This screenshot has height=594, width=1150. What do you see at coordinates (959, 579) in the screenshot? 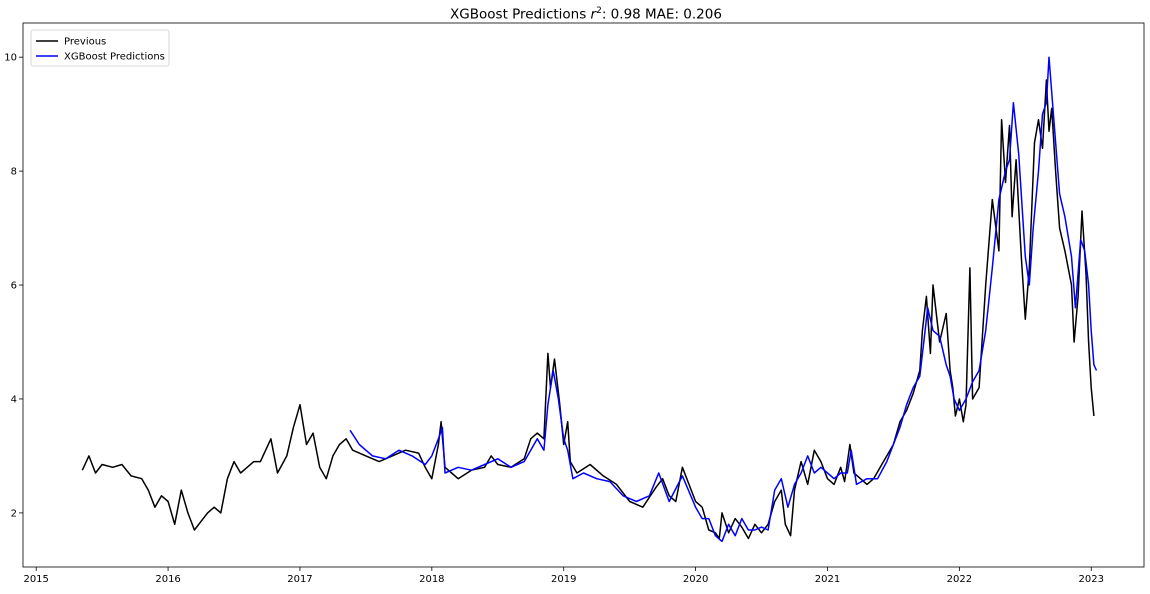
I see `x-tick-label: 2022` at bounding box center [959, 579].